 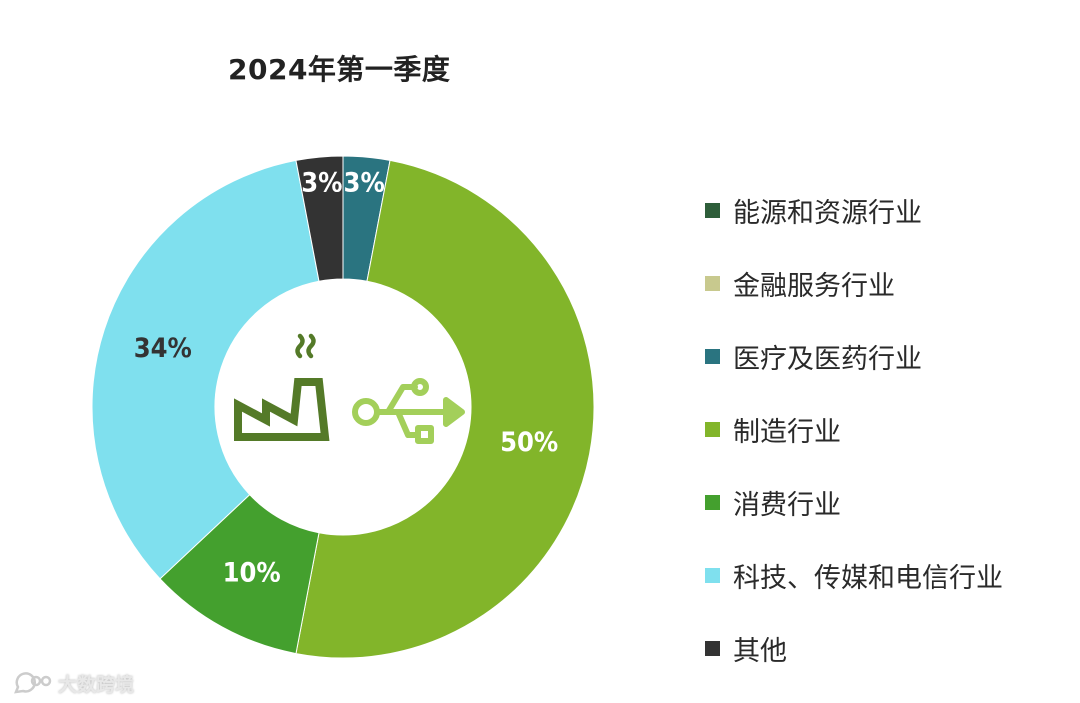 I want to click on data-label-医疗及医药行业: 3%, so click(x=364, y=182).